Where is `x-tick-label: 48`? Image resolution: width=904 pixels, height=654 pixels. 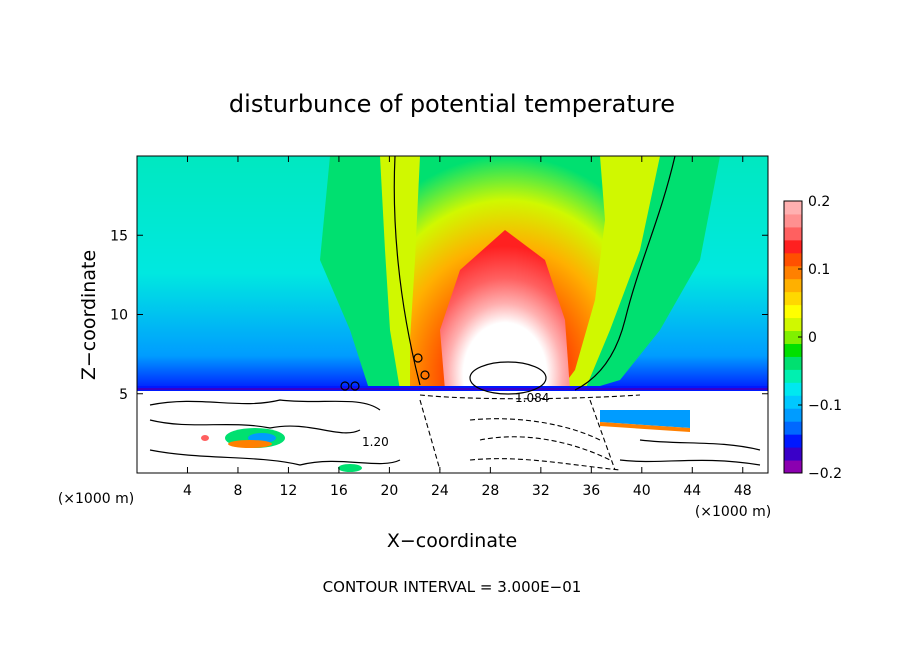
x-tick-label: 48 is located at coordinates (743, 491).